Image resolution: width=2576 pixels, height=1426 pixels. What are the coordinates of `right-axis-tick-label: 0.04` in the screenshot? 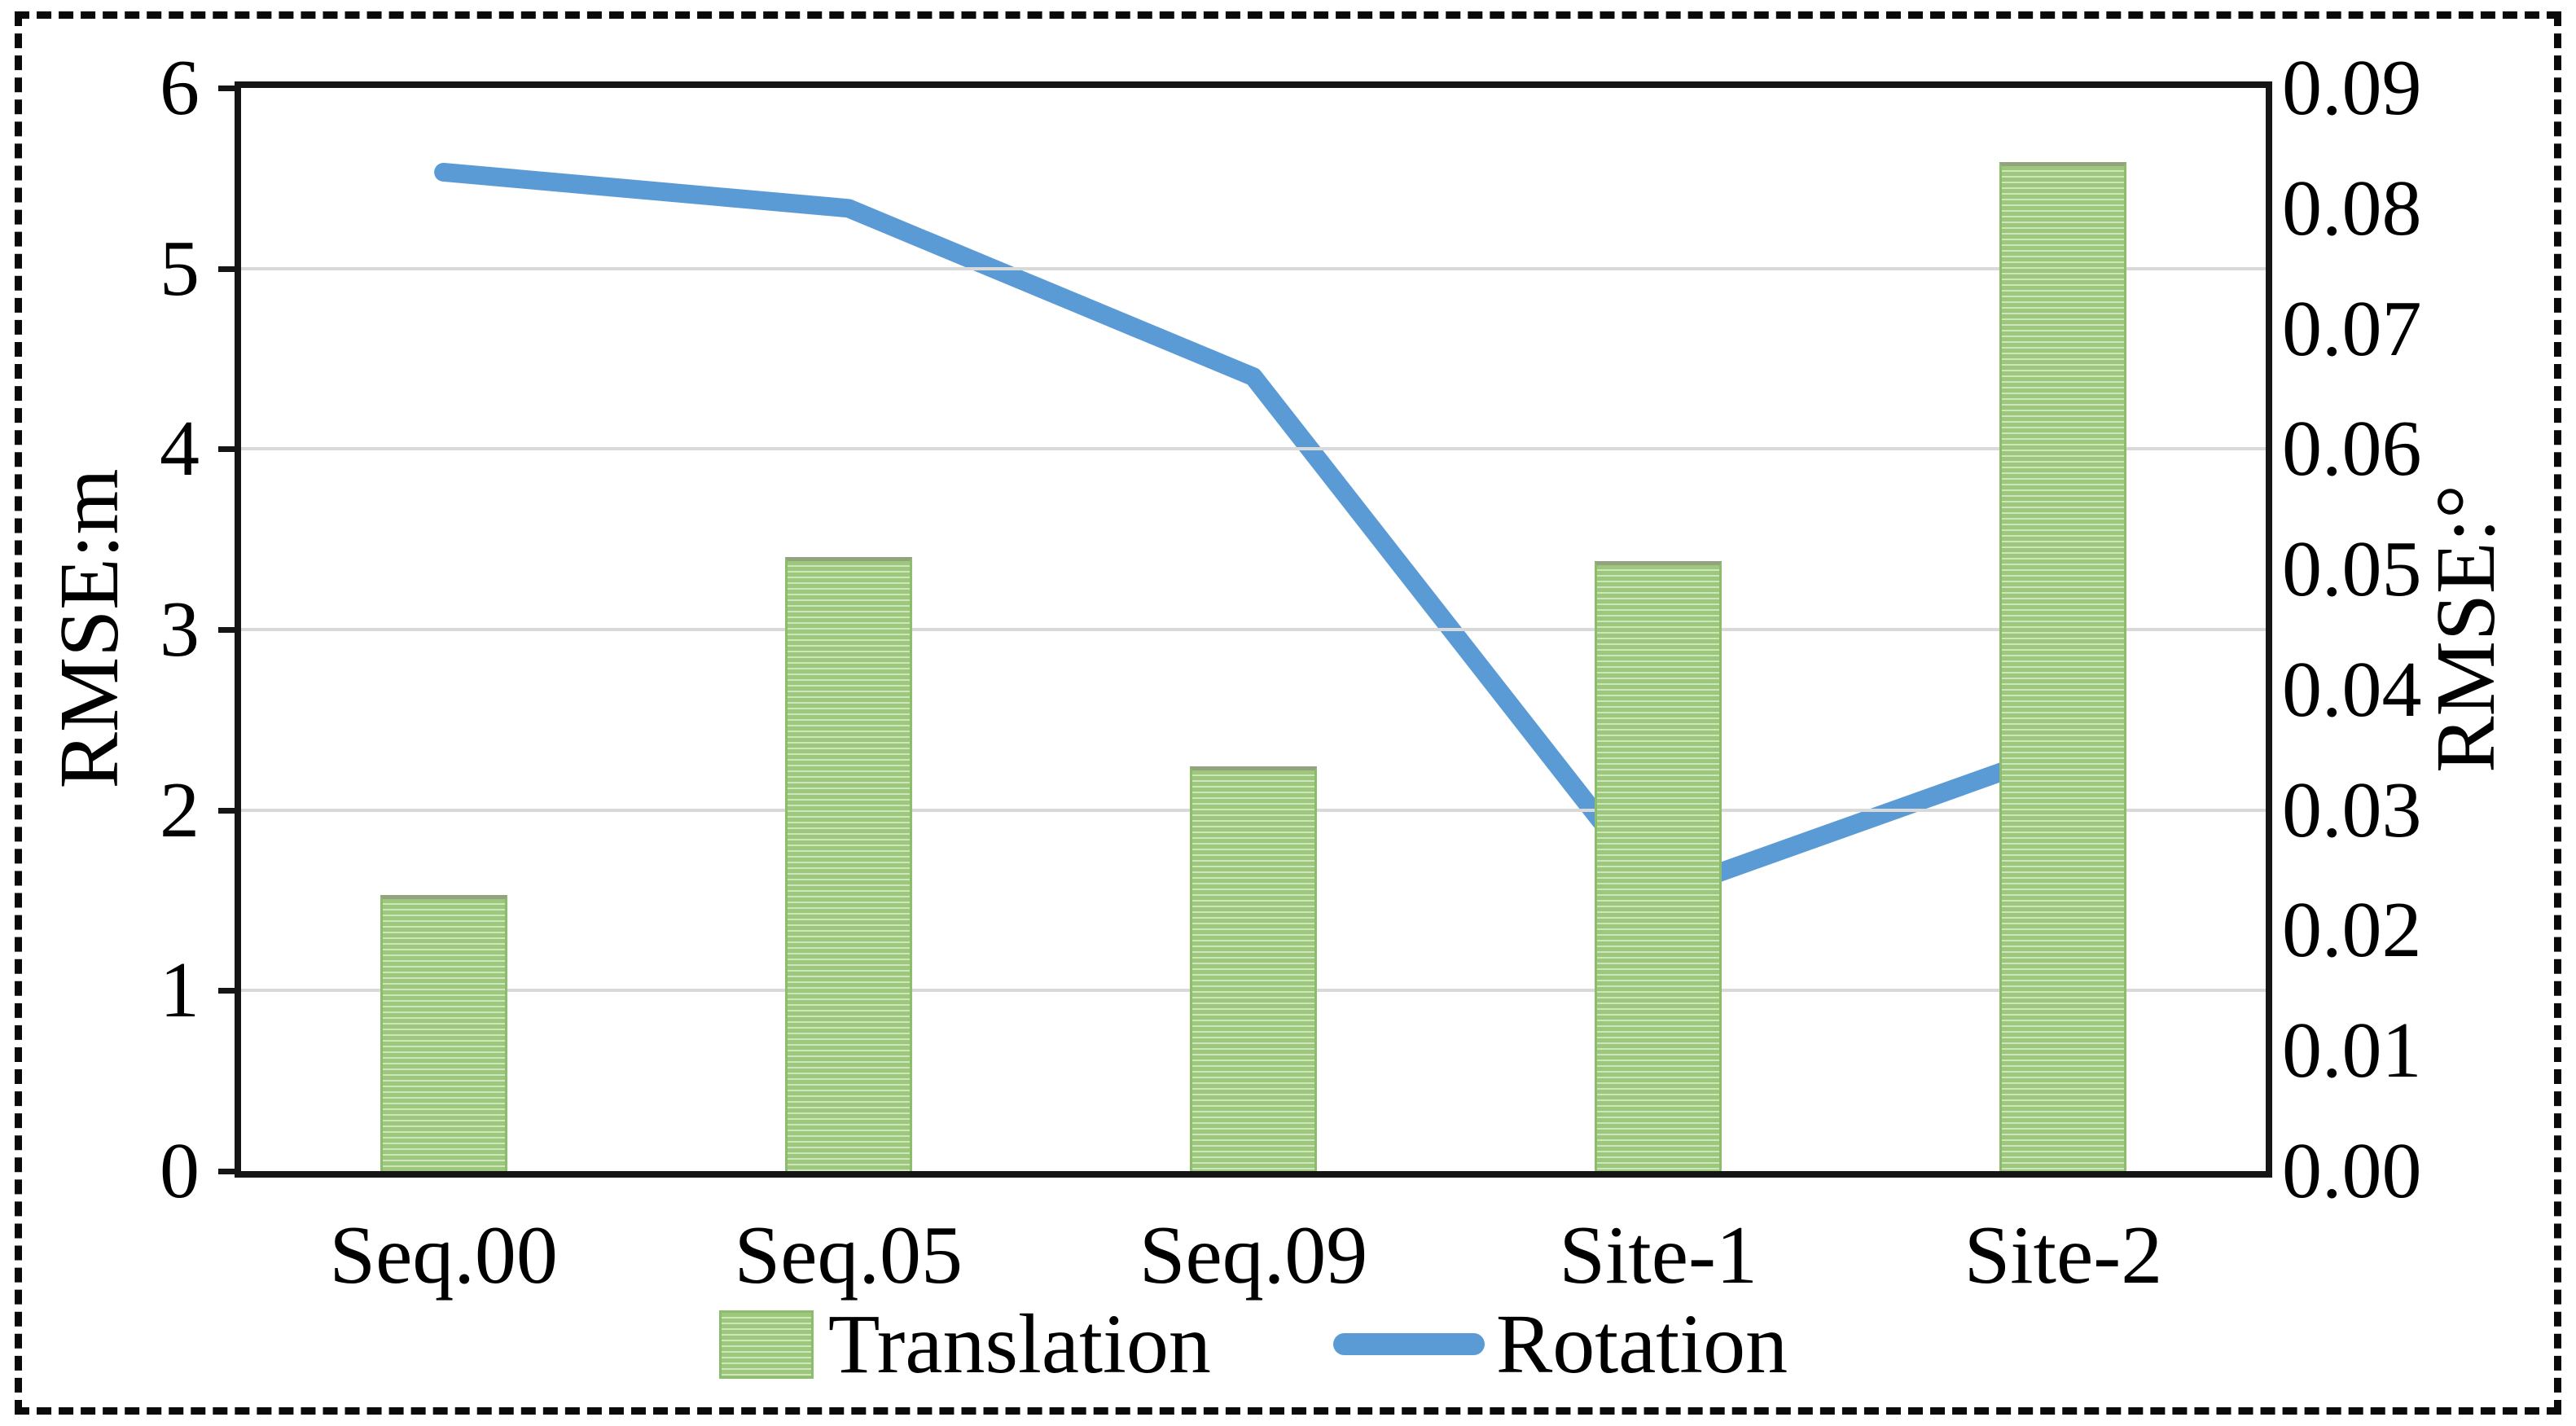 It's located at (2352, 689).